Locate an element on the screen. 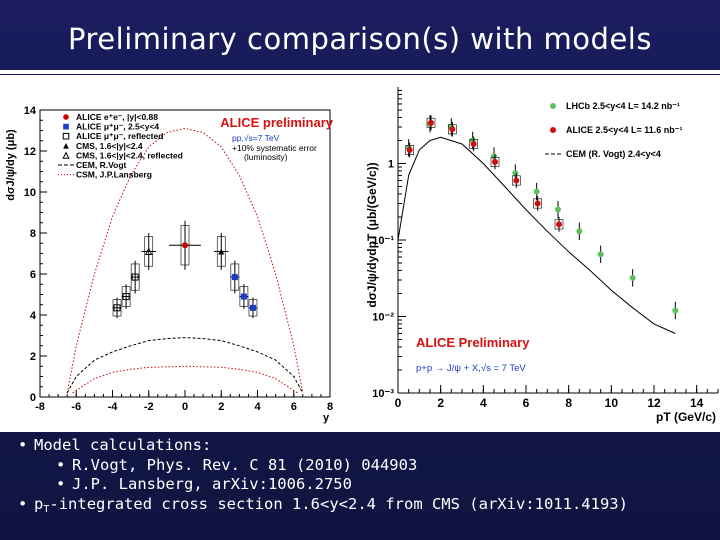 Image resolution: width=720 pixels, height=540 pixels. note-line-1: • Model calculations: is located at coordinates (363, 446).